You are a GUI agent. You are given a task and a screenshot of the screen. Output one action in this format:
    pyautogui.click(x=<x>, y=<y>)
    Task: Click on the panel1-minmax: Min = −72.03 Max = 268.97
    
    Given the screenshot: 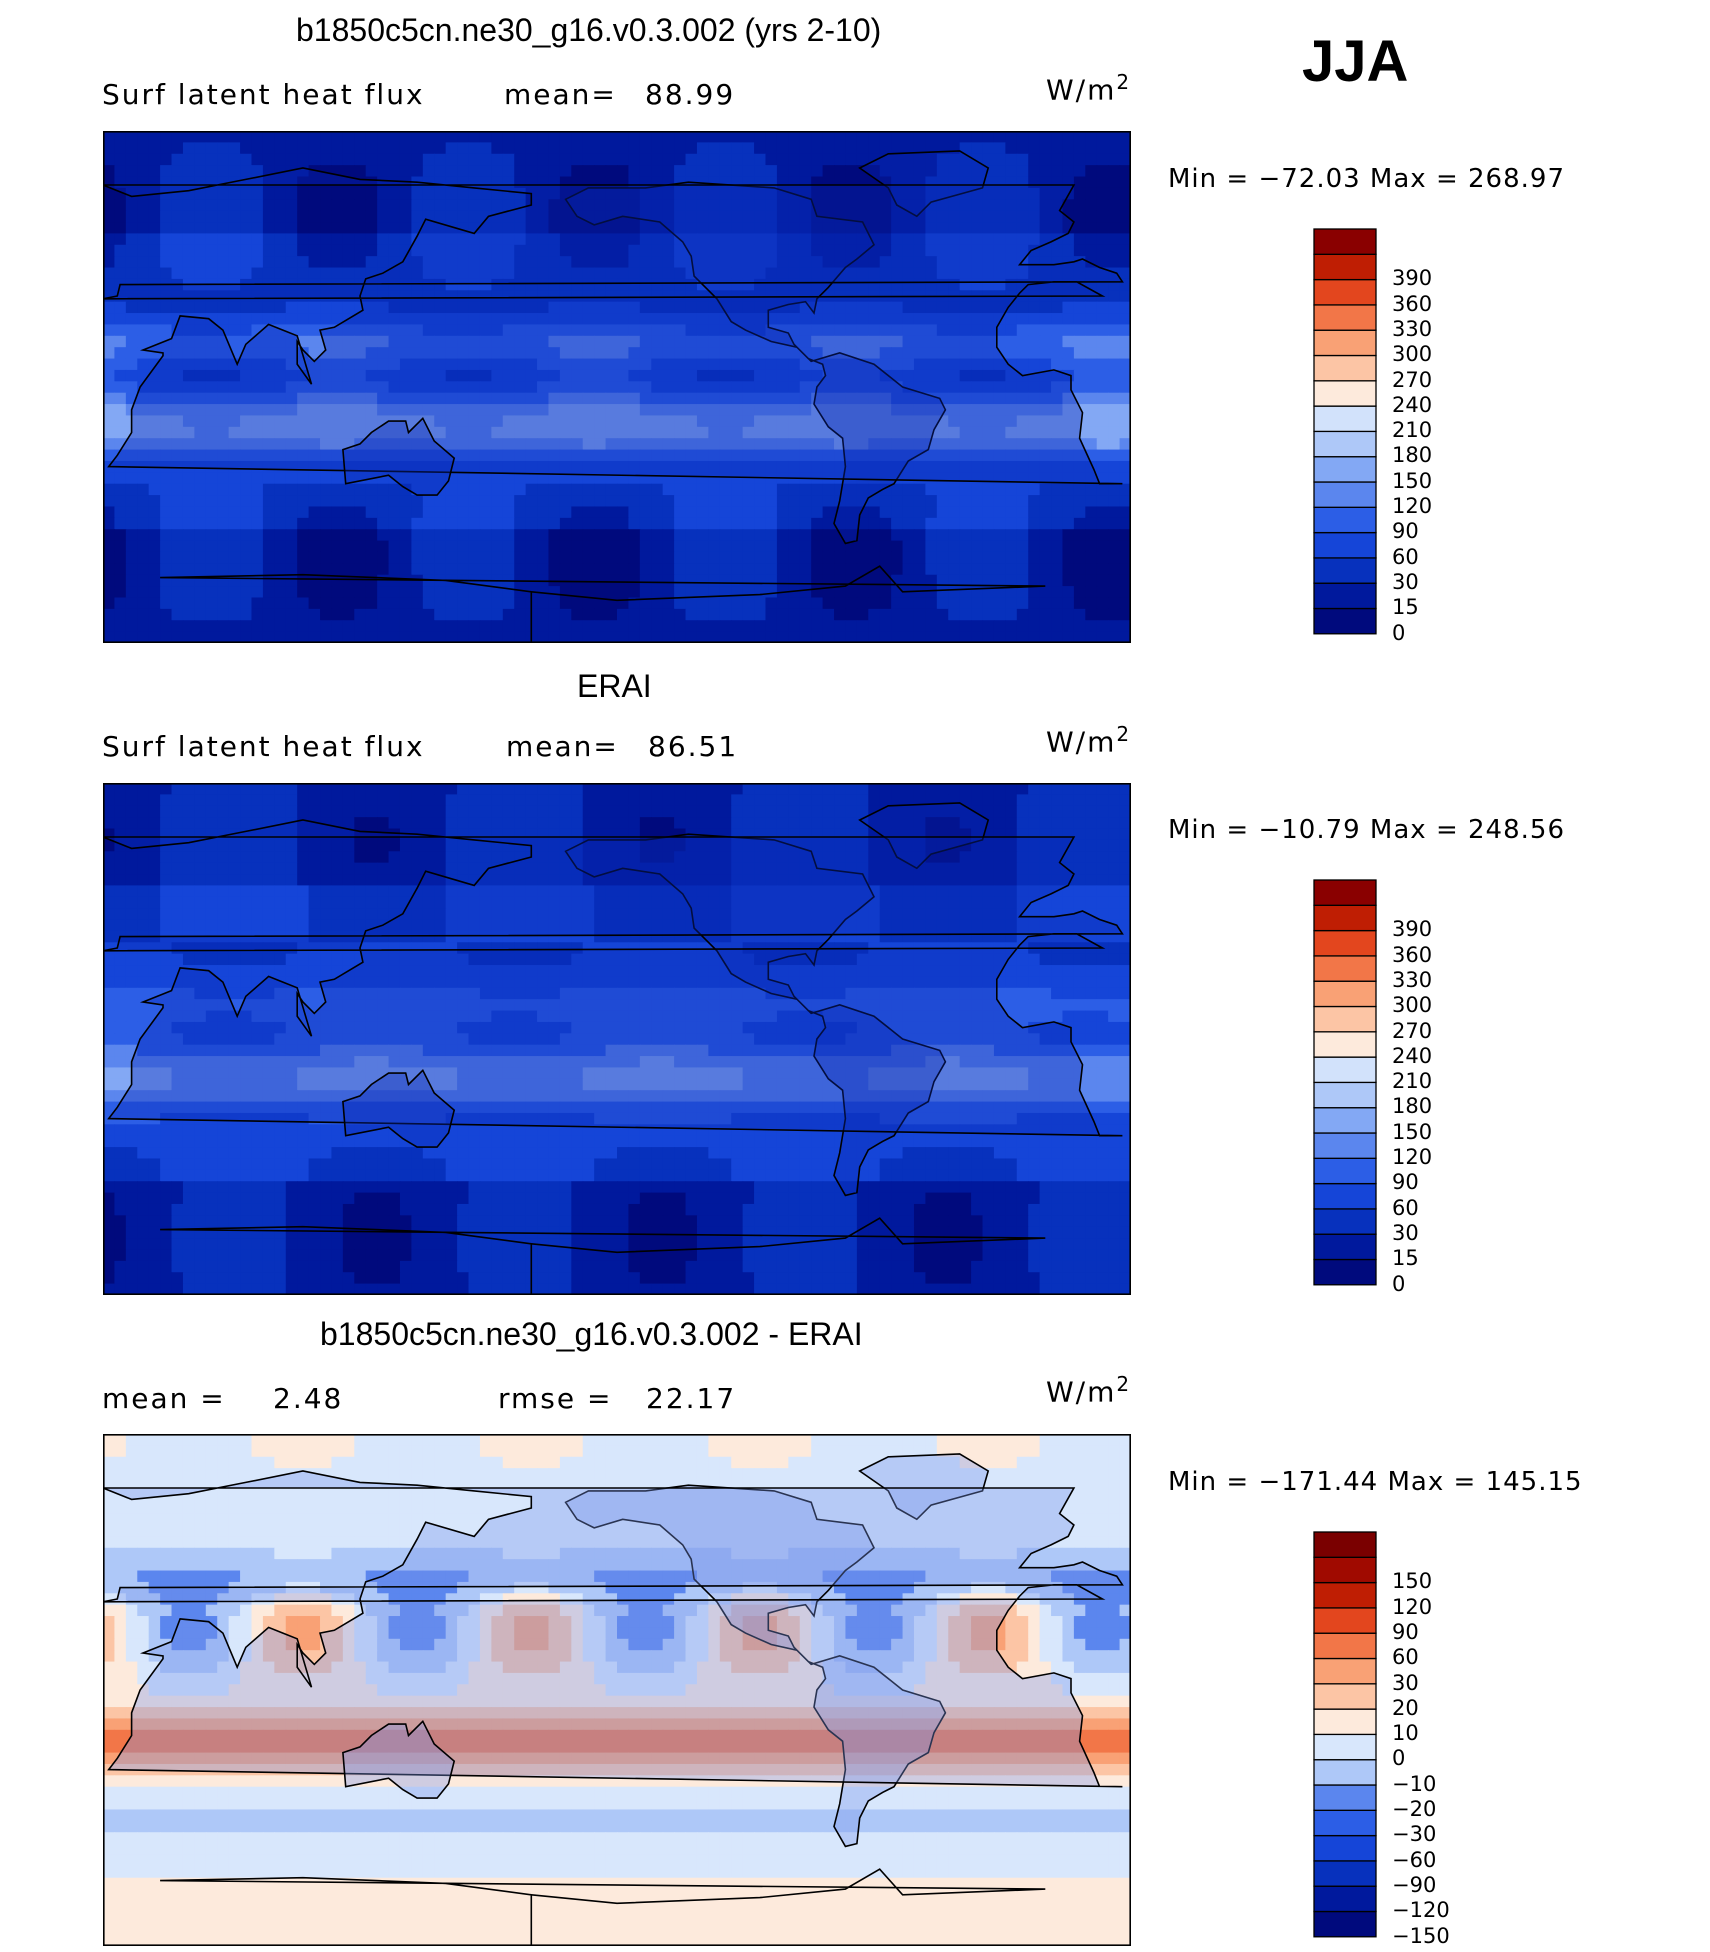 What is the action you would take?
    pyautogui.click(x=1366, y=179)
    